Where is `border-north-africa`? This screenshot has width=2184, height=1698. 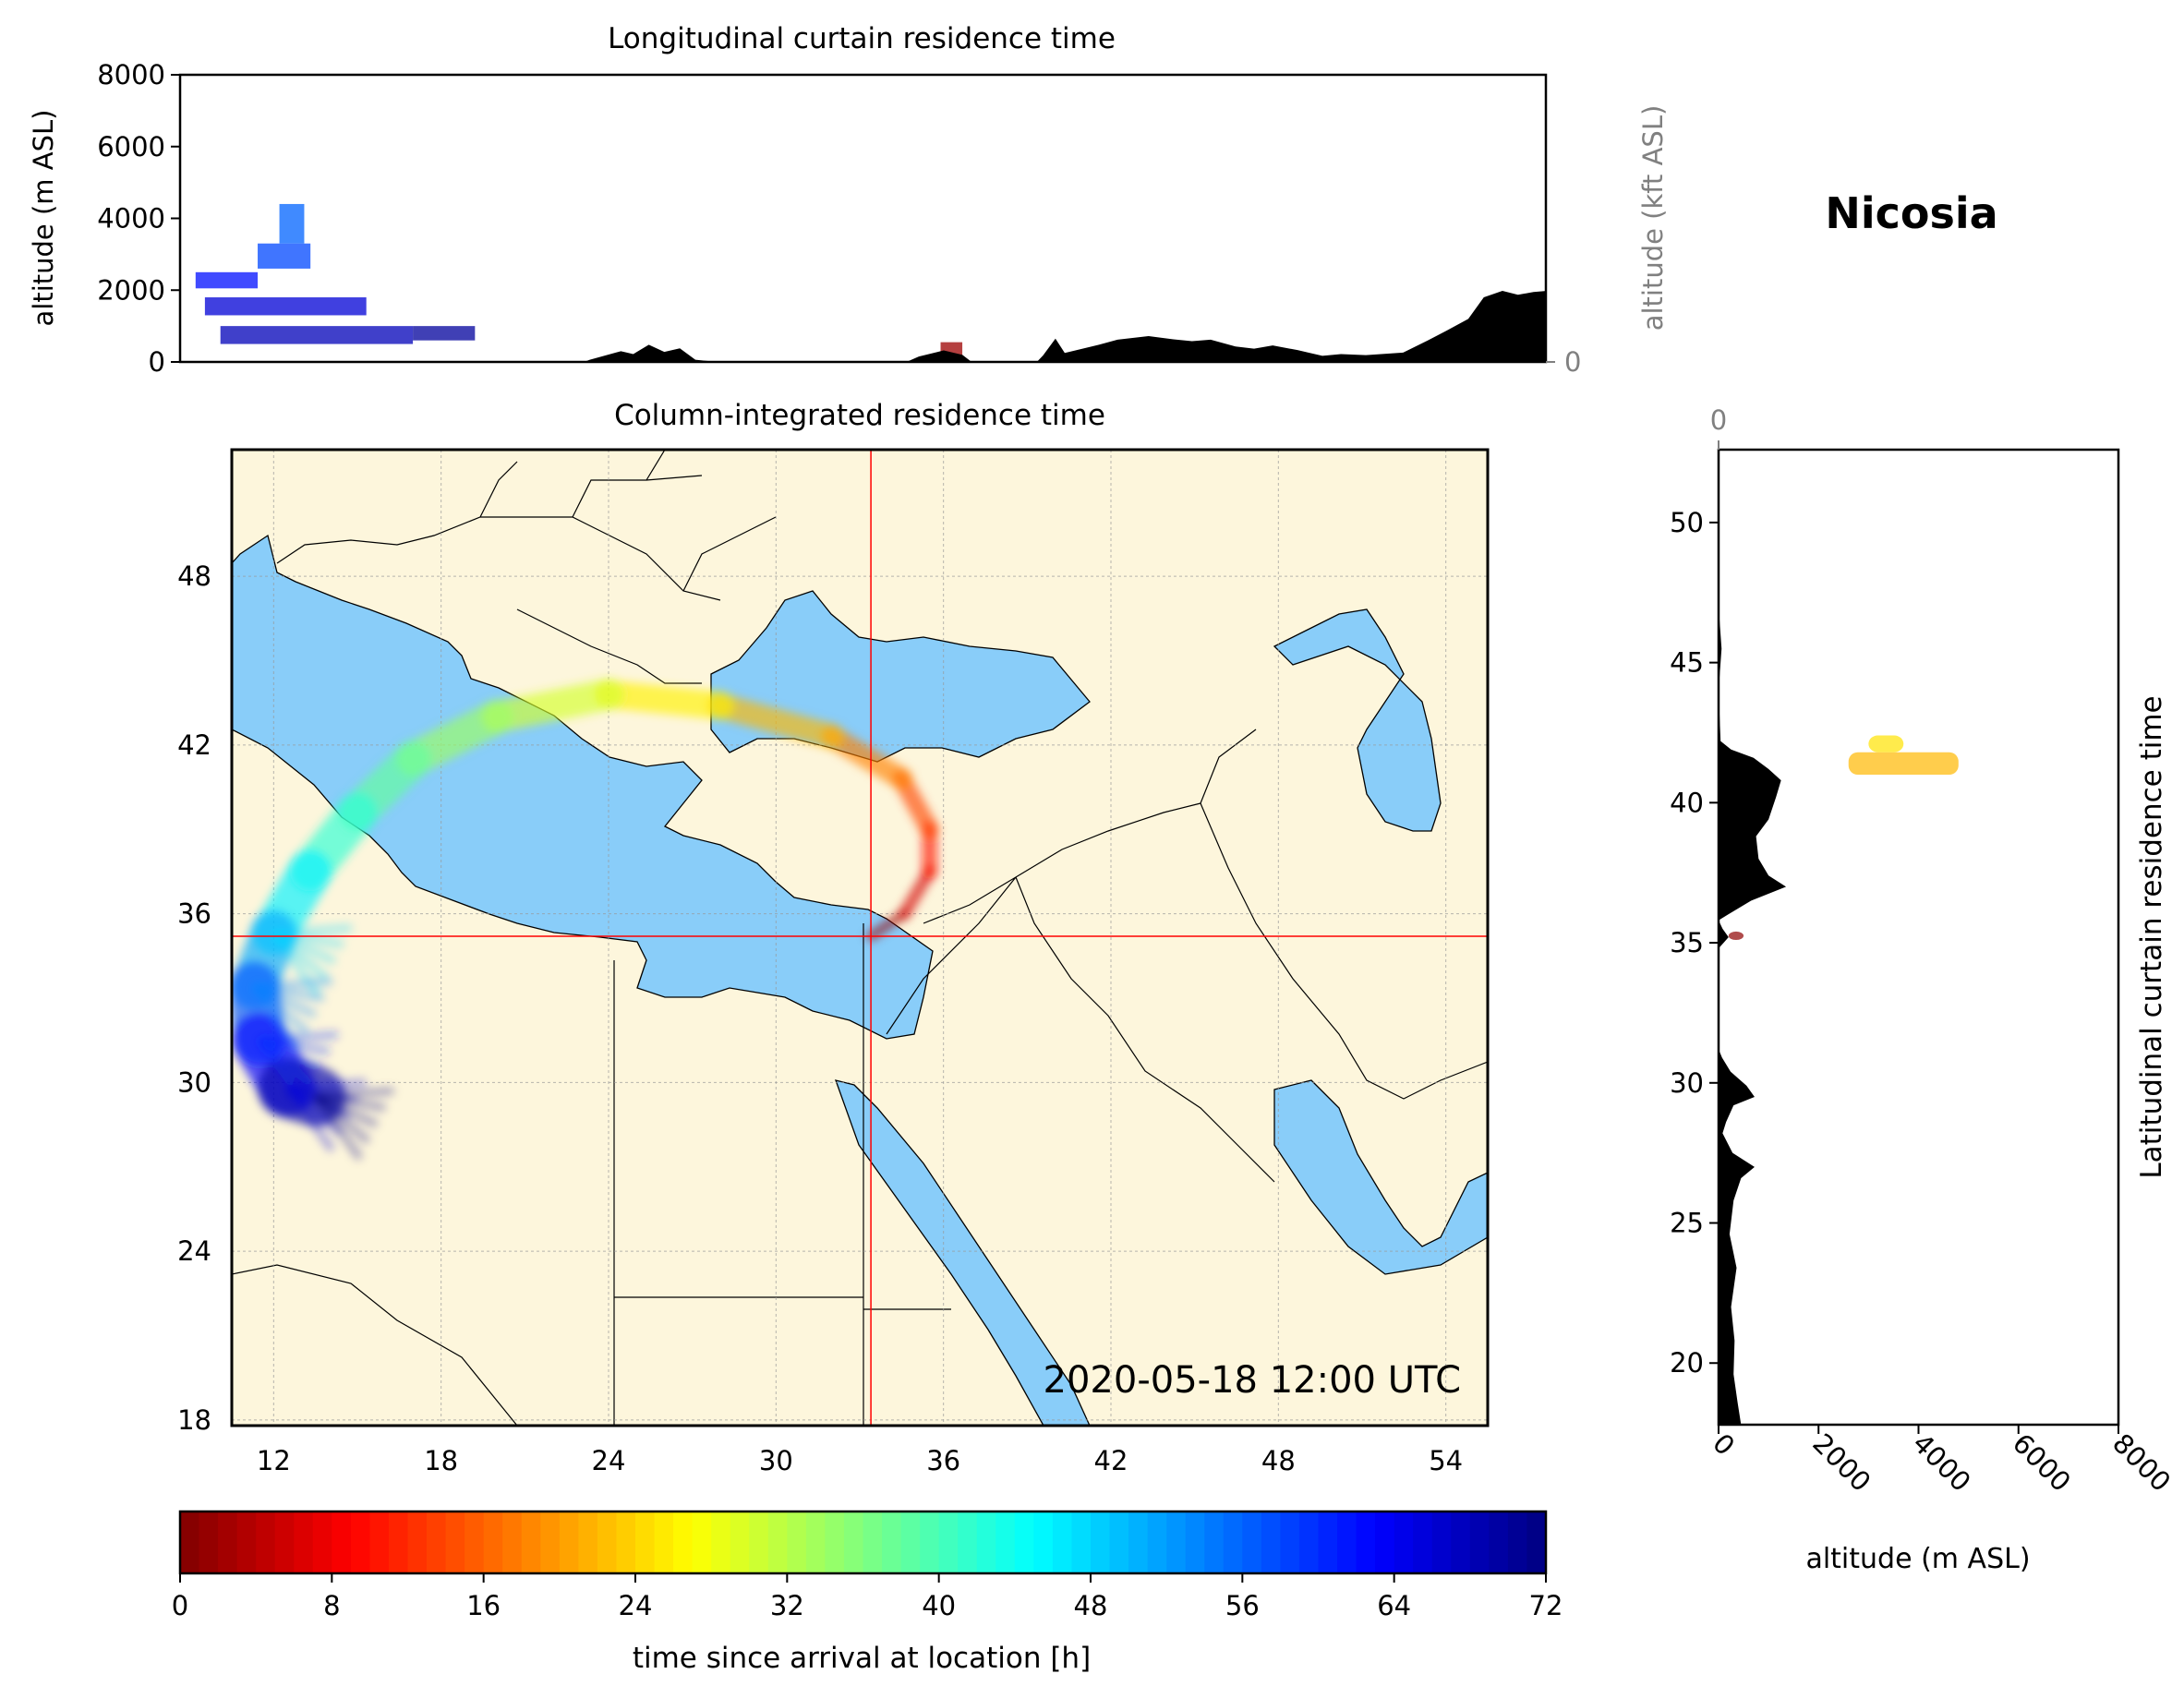
border-north-africa is located at coordinates (591, 1174).